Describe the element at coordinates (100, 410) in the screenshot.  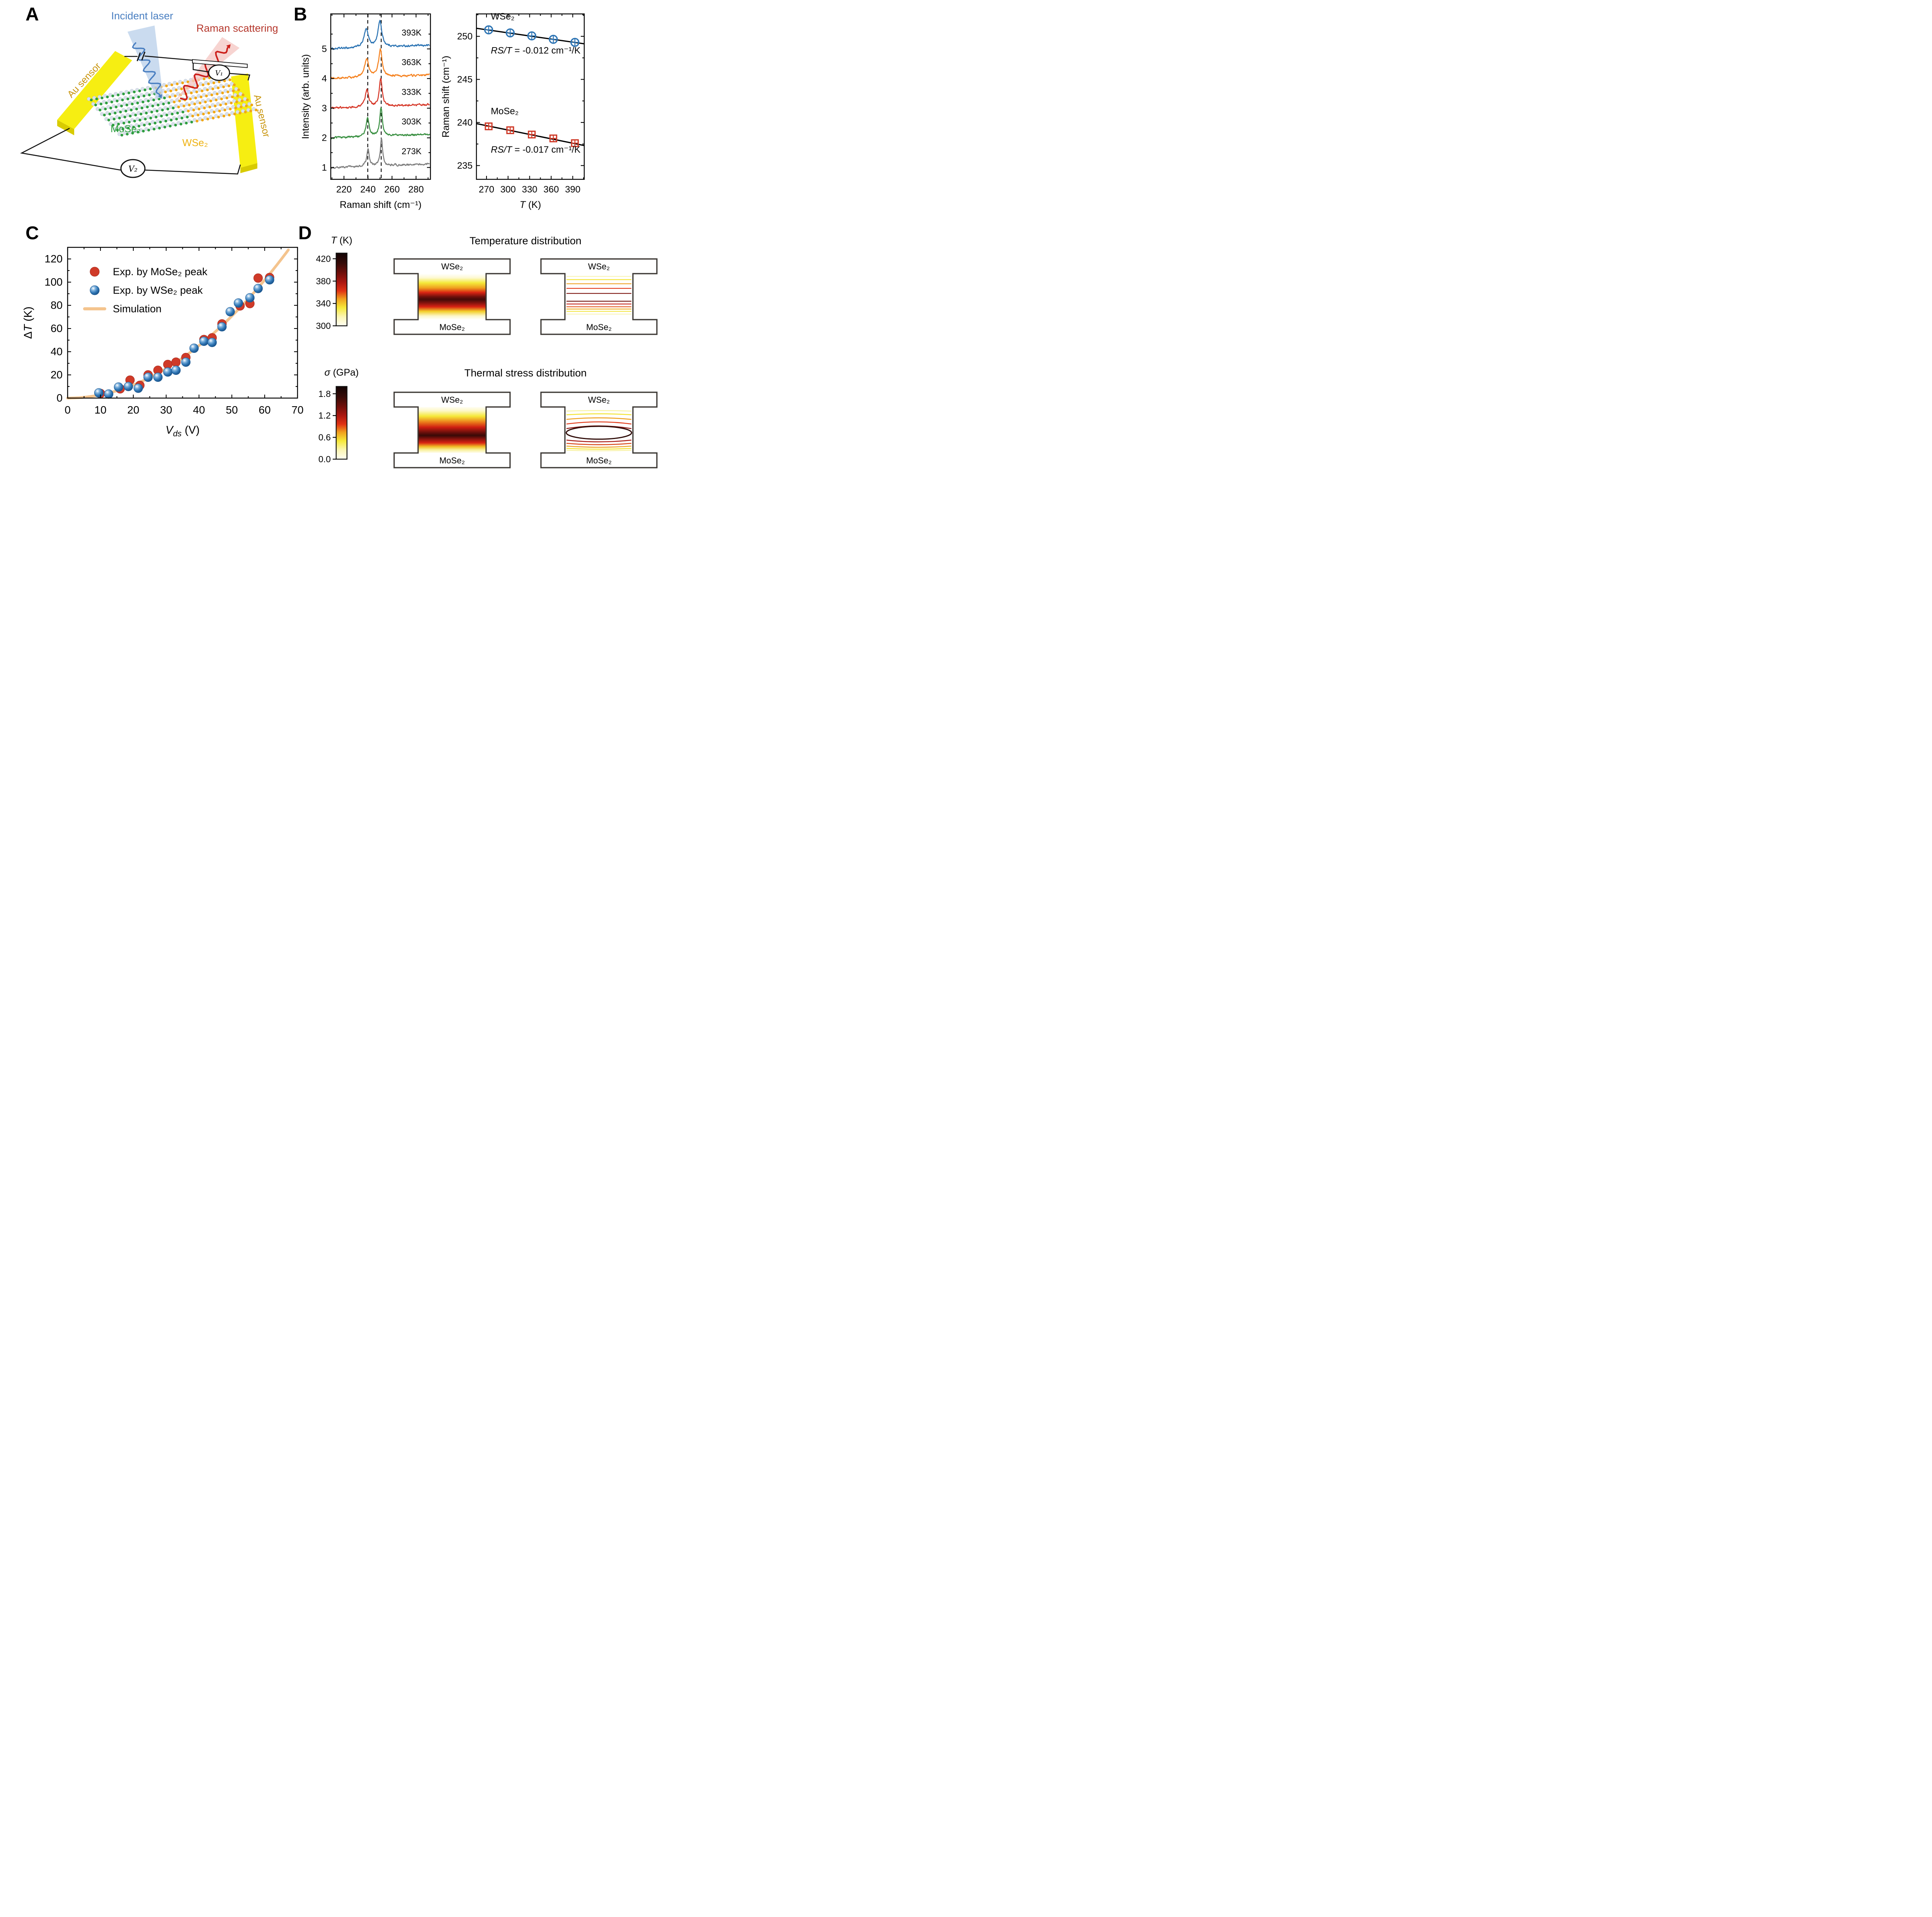
I see `svg-text: 10` at that location.